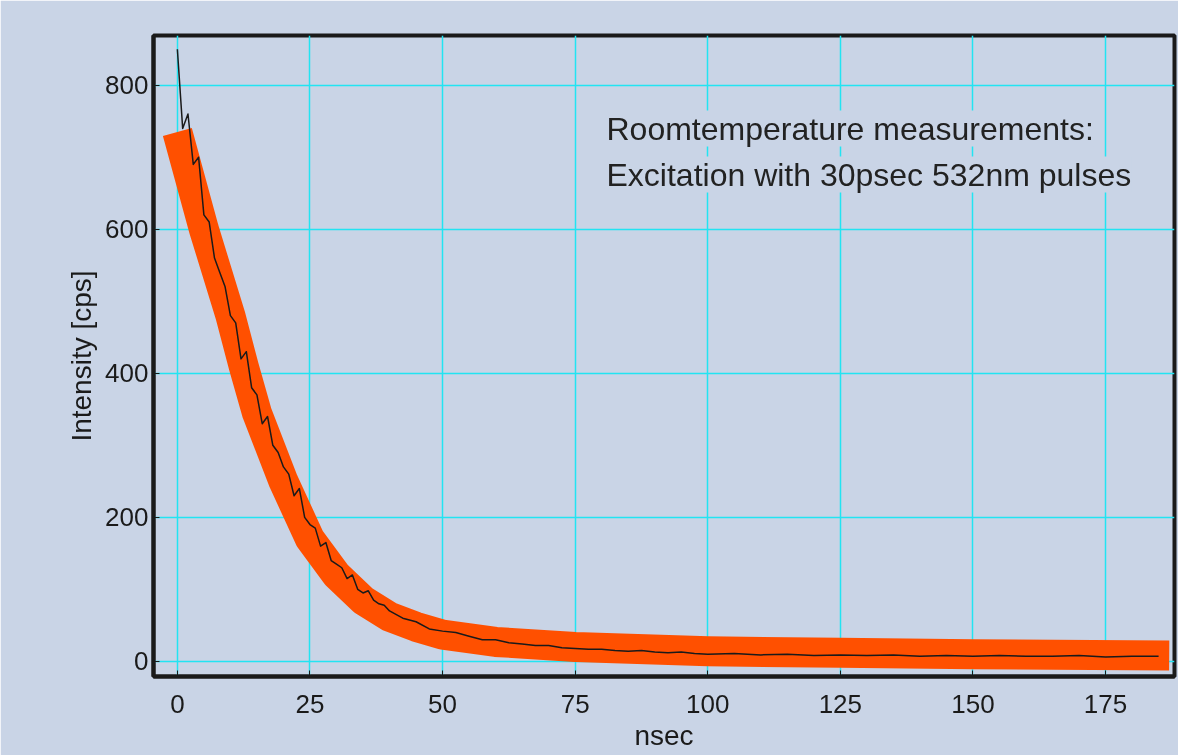 Image resolution: width=1178 pixels, height=755 pixels. Describe the element at coordinates (443, 703) in the screenshot. I see `x-tick-label: 50` at that location.